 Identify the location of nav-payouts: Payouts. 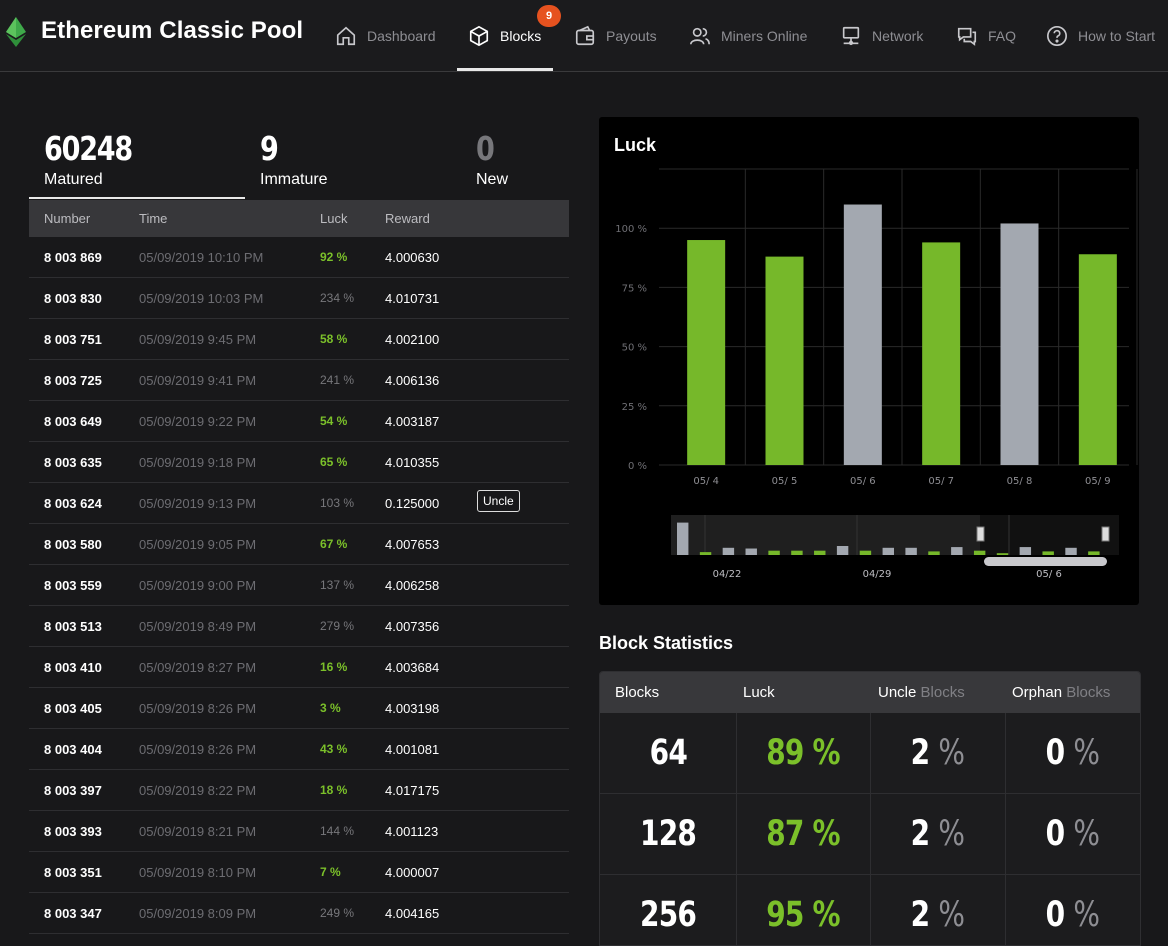
(615, 35).